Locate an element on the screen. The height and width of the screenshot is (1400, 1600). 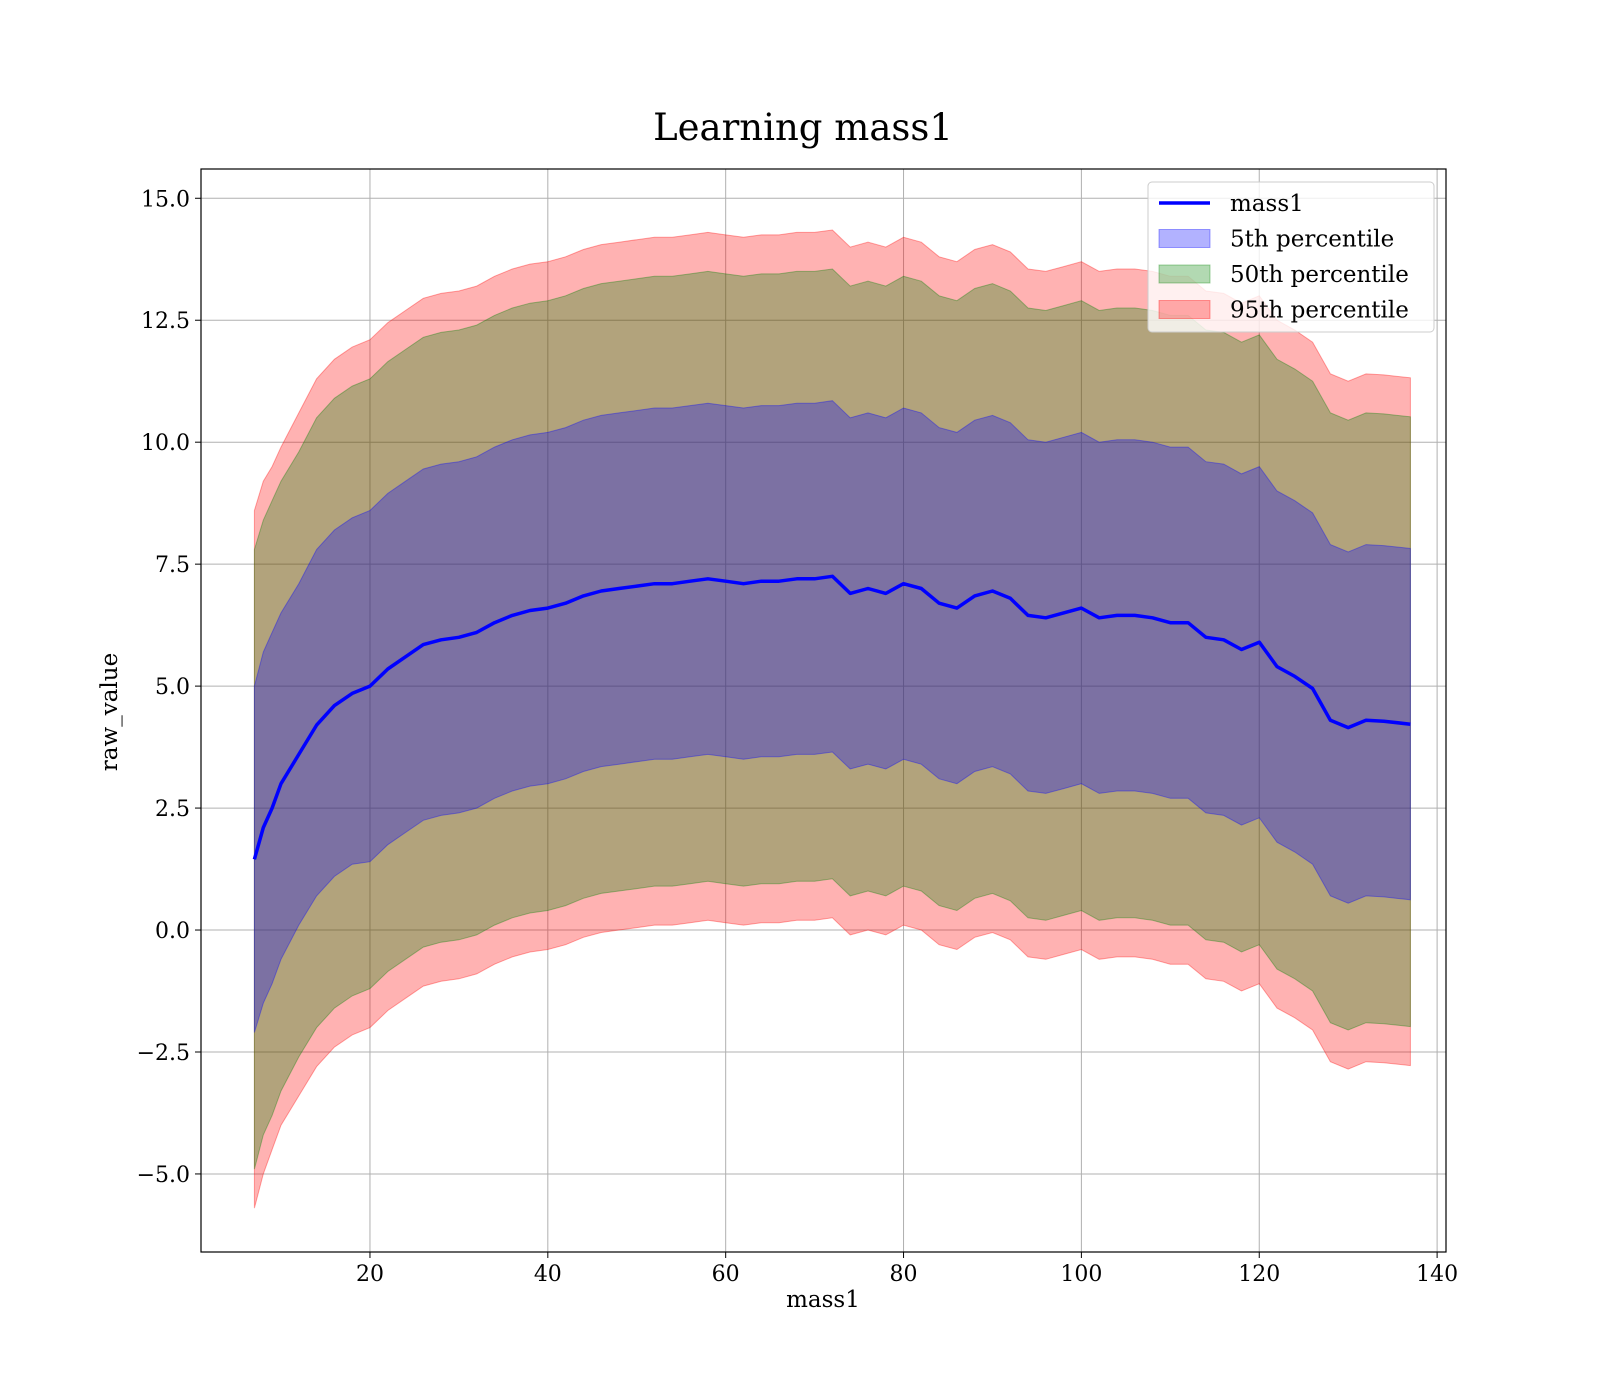
y-tick-label: 15.0 is located at coordinates (165, 199).